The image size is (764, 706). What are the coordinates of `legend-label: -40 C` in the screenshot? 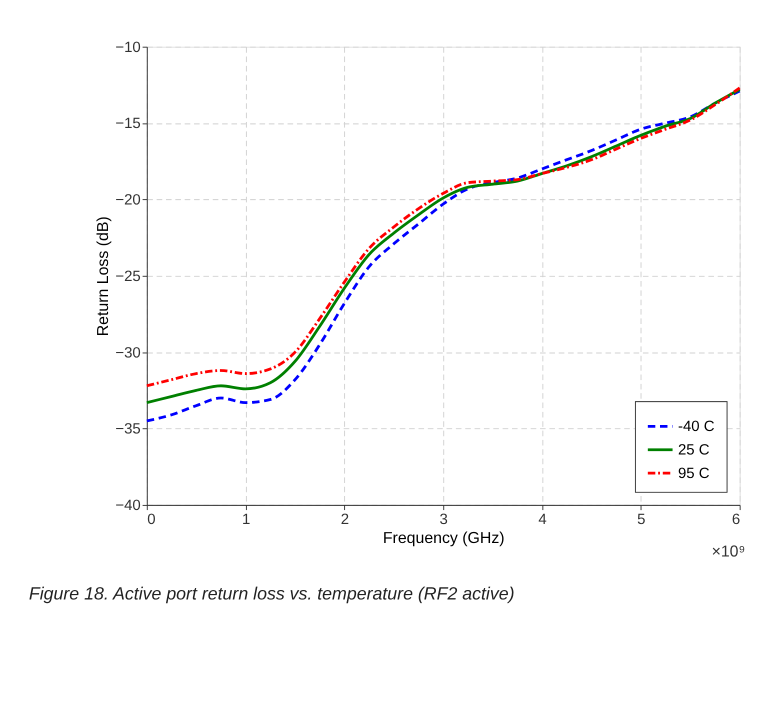 It's located at (696, 427).